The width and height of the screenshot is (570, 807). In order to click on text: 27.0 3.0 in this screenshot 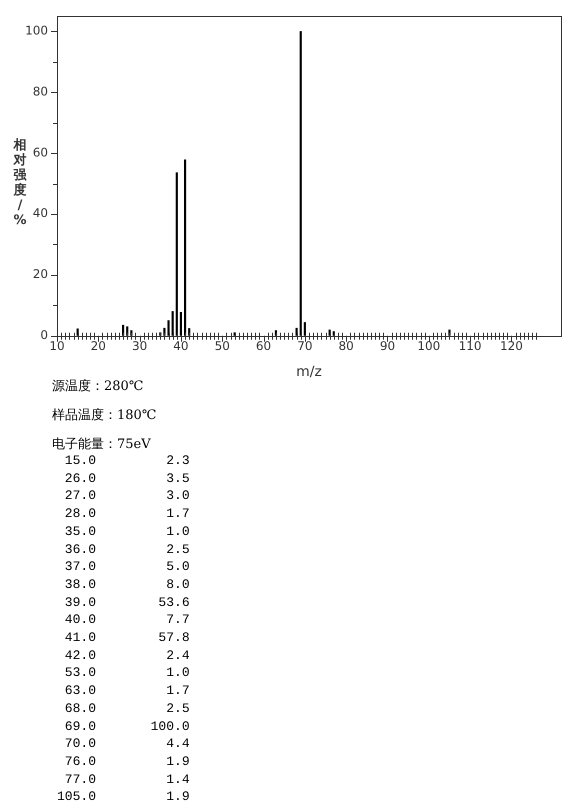, I will do `click(127, 496)`.